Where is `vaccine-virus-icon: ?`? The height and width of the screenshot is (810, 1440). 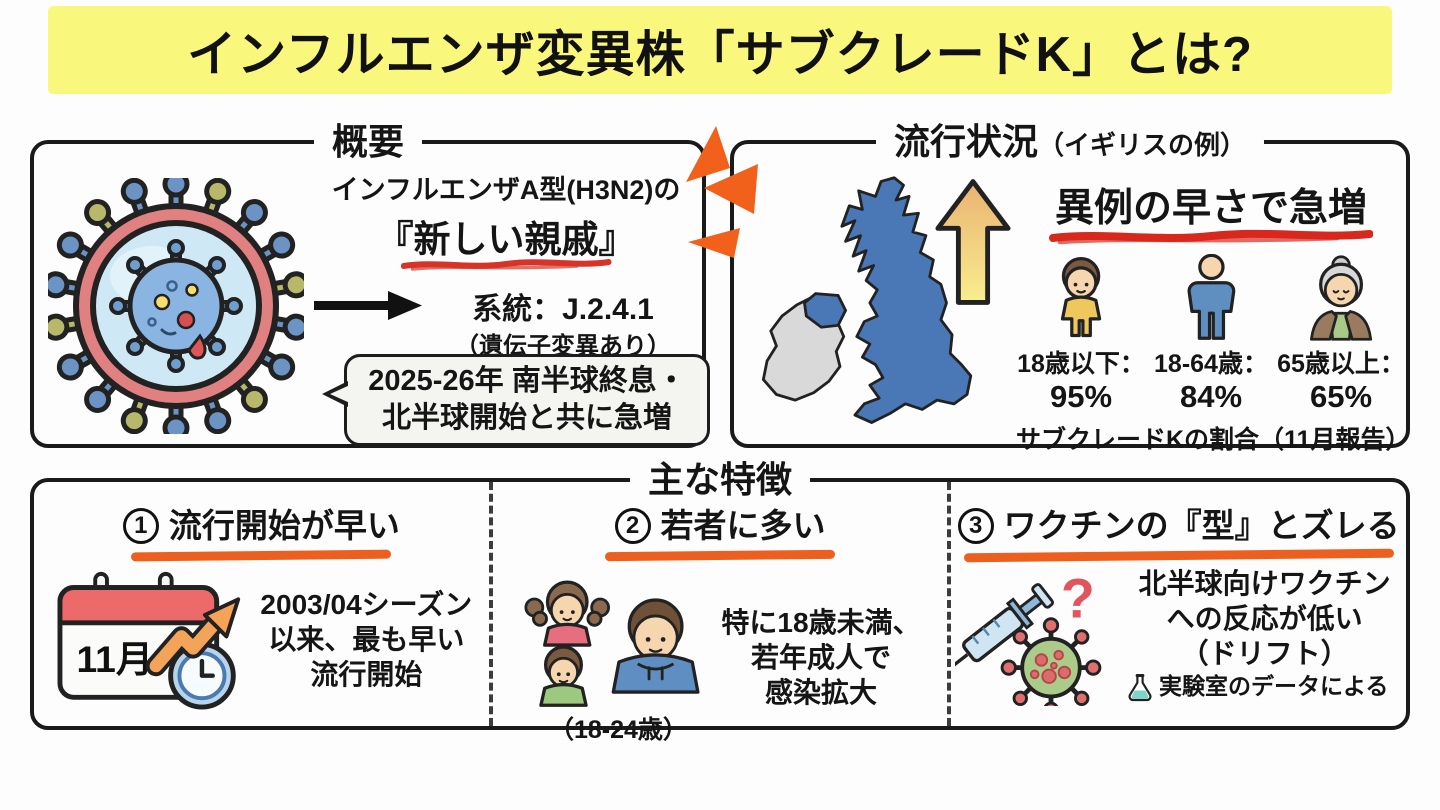 vaccine-virus-icon: ? is located at coordinates (1028, 637).